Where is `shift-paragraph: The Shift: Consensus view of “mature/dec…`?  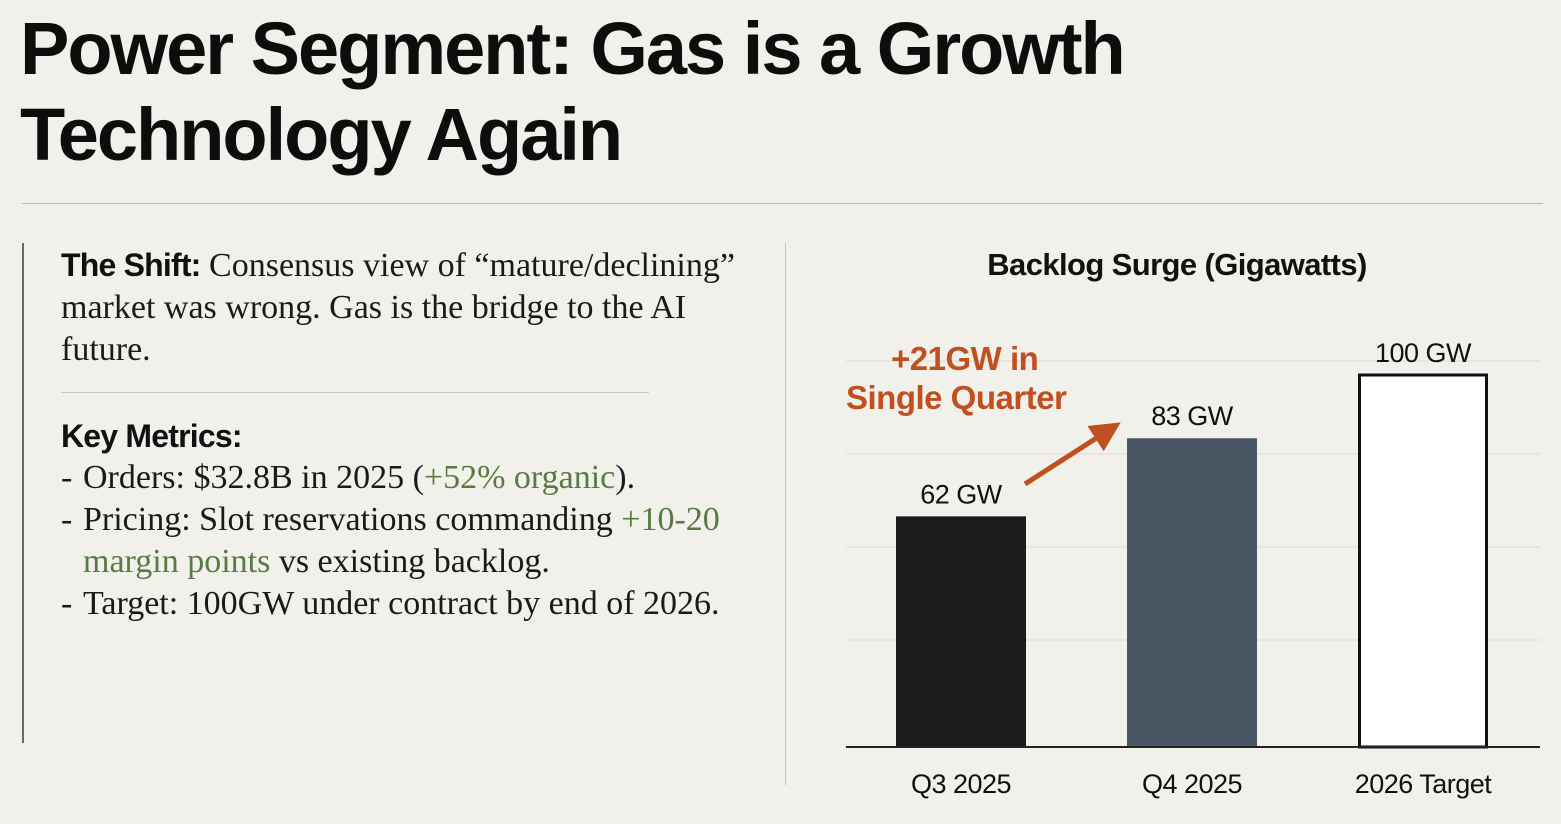 shift-paragraph: The Shift: Consensus view of “mature/dec… is located at coordinates (401, 307).